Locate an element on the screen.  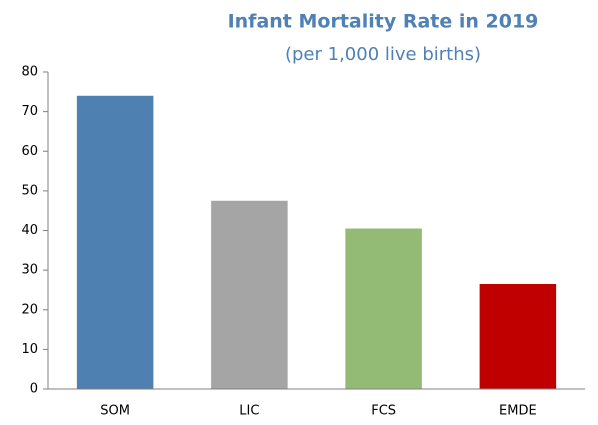
chart-title: Infant Mortality Rate in 2019 is located at coordinates (383, 22).